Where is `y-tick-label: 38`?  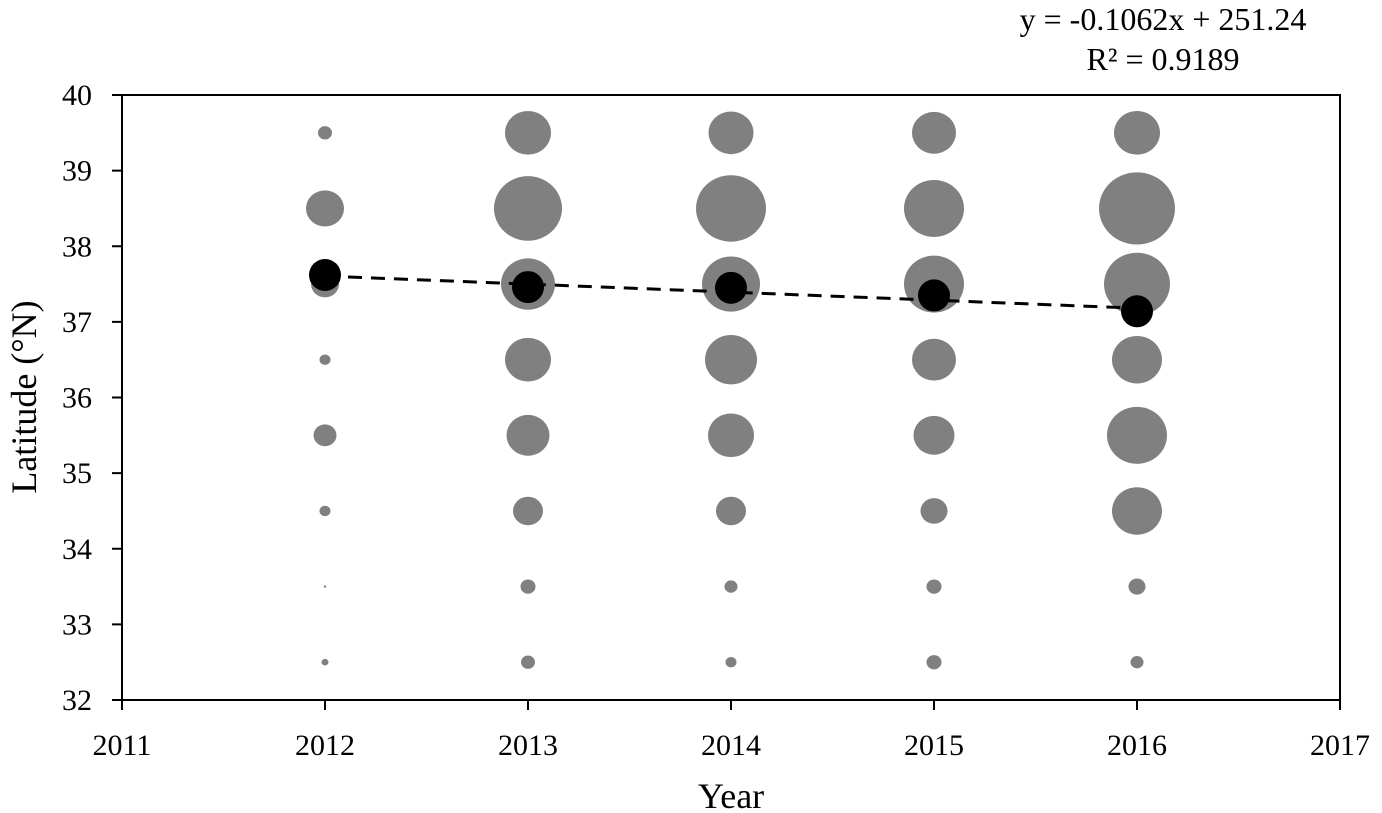 y-tick-label: 38 is located at coordinates (77, 246).